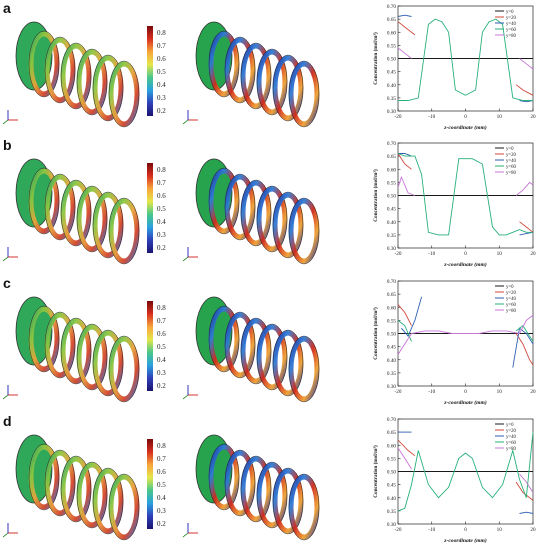  What do you see at coordinates (161, 334) in the screenshot?
I see `colorbar-tick-label: 0.6` at bounding box center [161, 334].